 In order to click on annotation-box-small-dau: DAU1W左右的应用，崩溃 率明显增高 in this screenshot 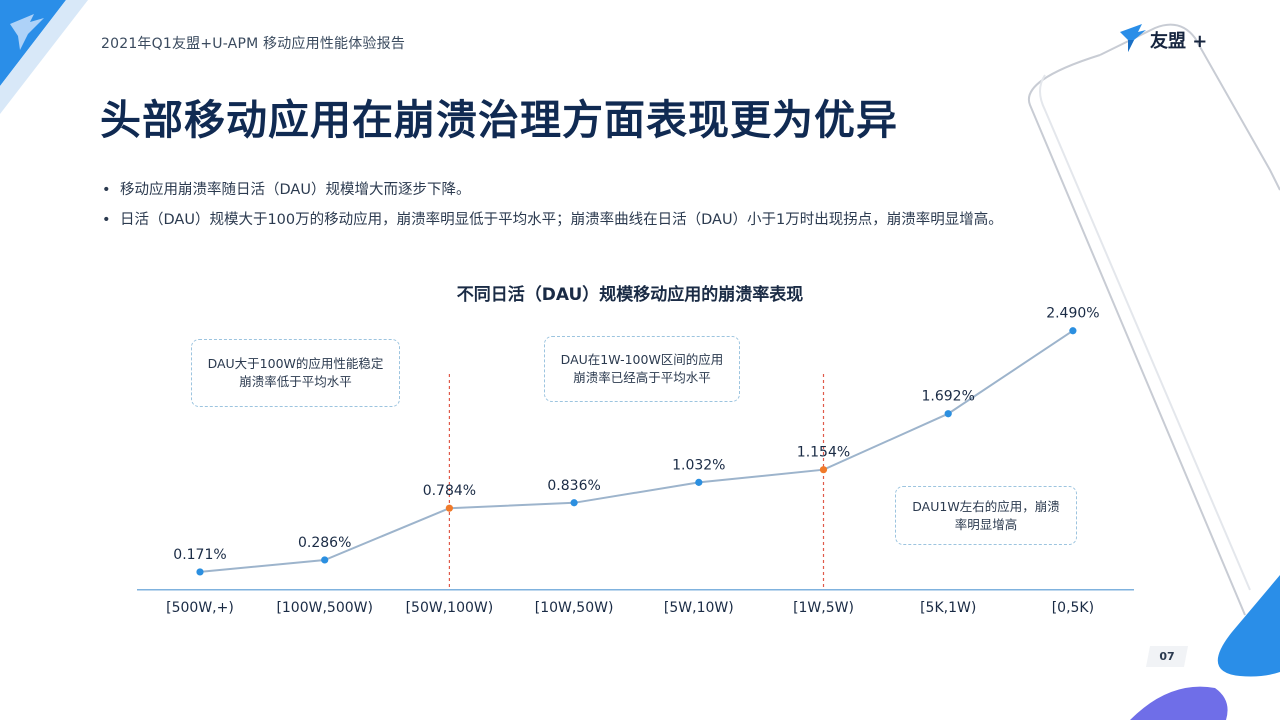, I will do `click(986, 515)`.